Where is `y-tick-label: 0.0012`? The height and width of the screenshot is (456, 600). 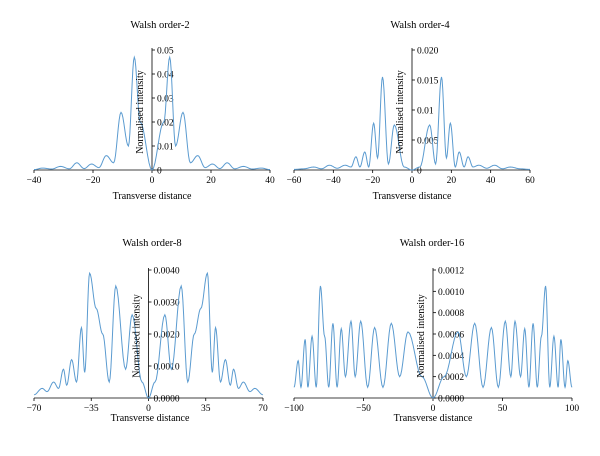
y-tick-label: 0.0012 is located at coordinates (451, 272).